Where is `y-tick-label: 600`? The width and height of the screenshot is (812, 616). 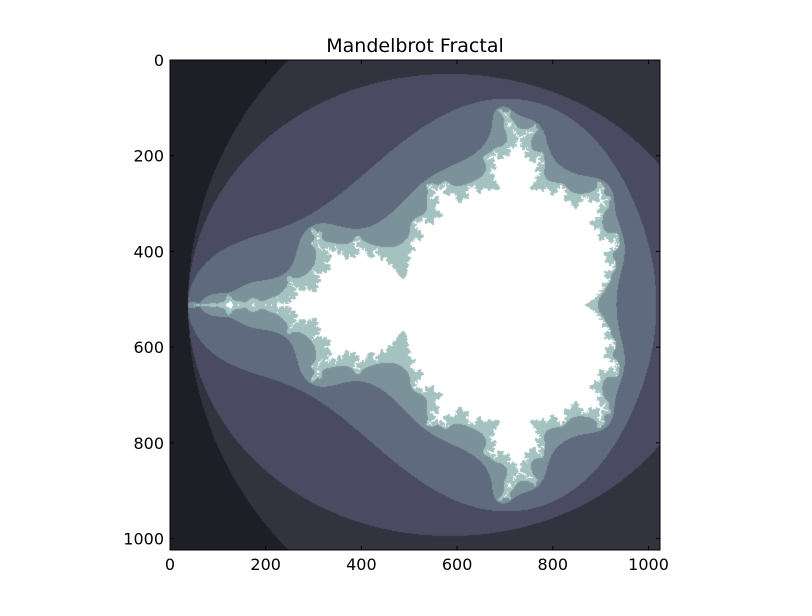 y-tick-label: 600 is located at coordinates (148, 347).